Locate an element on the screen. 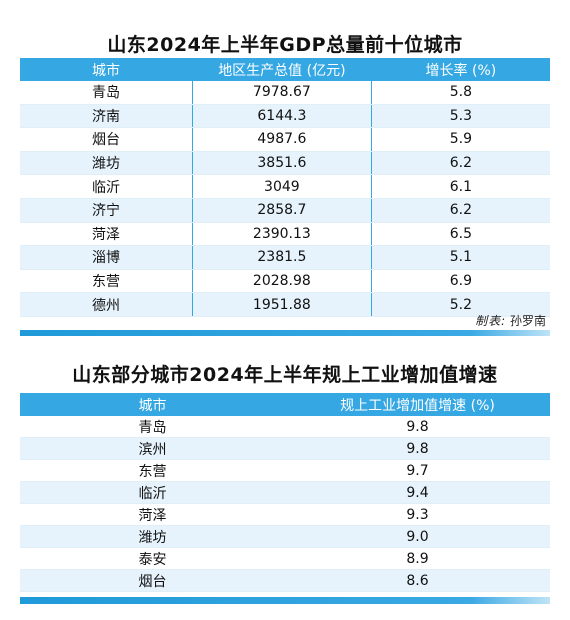 Image resolution: width=570 pixels, height=620 pixels. cell-industry-growth: 9.3 is located at coordinates (417, 514).